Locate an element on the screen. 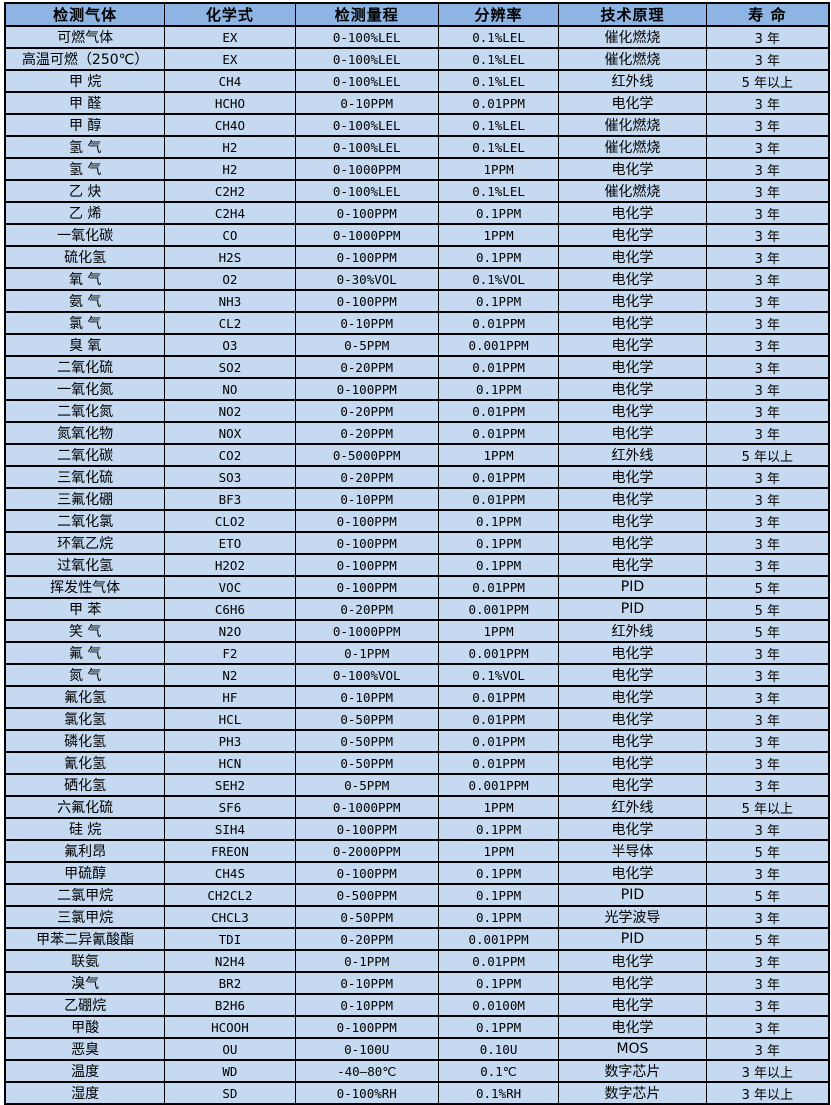 The height and width of the screenshot is (1105, 831). table-row: 联氨 N2H4 0-1PPM 0.01PPM 电化学 3 年 is located at coordinates (417, 961).